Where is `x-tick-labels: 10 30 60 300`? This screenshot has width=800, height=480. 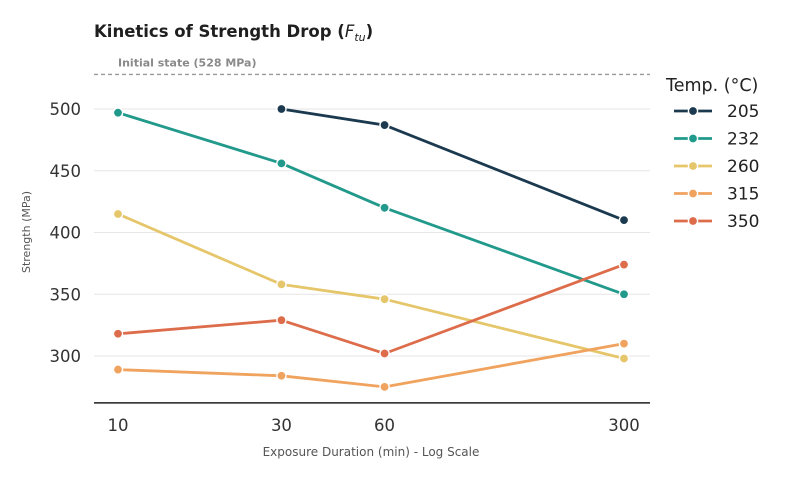
x-tick-labels: 10 30 60 300 is located at coordinates (374, 425).